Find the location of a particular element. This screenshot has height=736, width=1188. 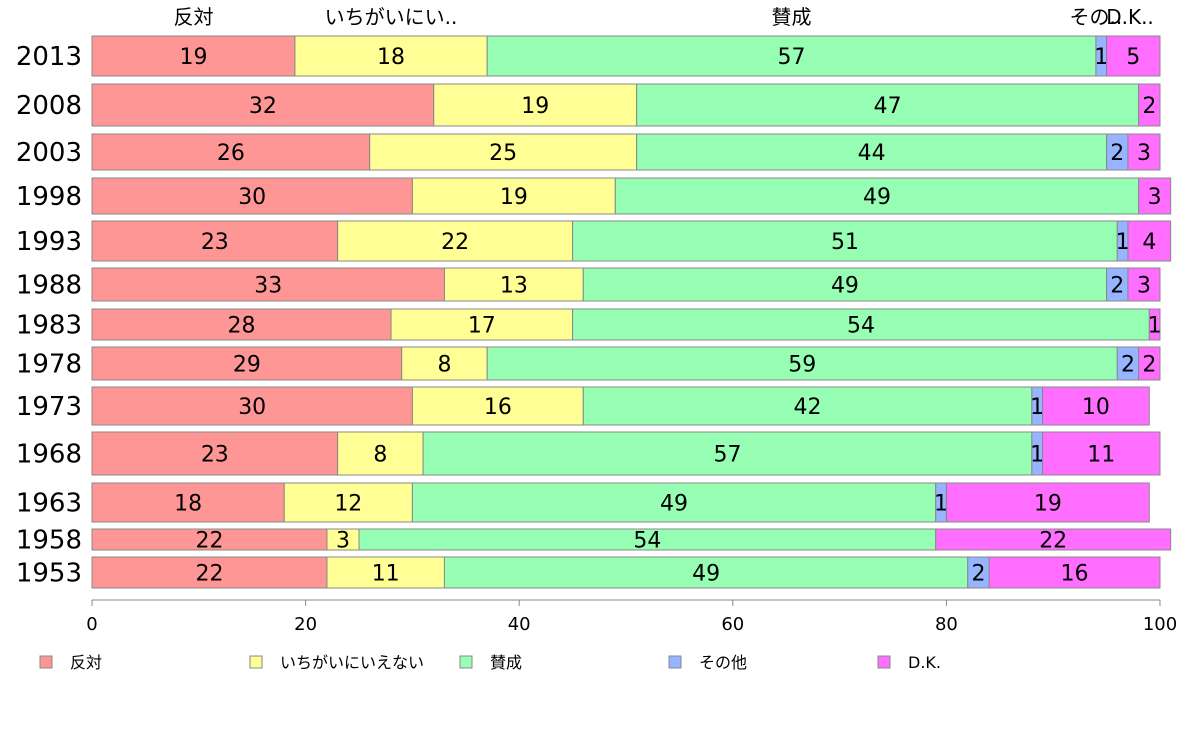

year-label: 1953 is located at coordinates (49, 574).